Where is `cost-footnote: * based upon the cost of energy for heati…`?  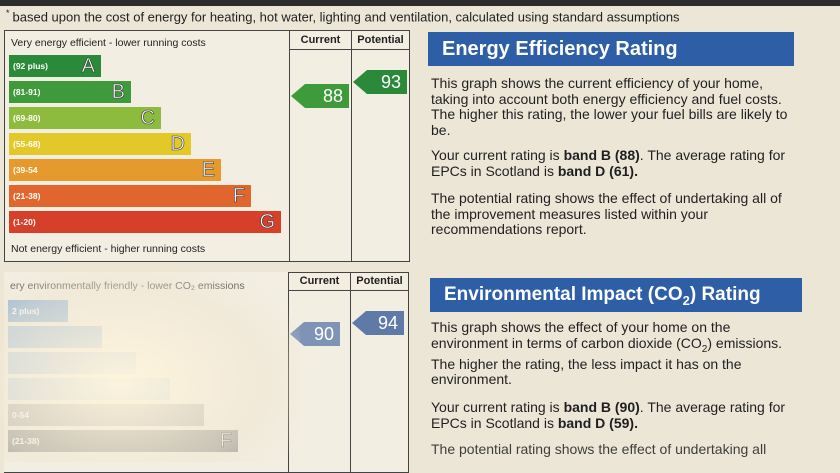
cost-footnote: * based upon the cost of energy for heati… is located at coordinates (343, 16).